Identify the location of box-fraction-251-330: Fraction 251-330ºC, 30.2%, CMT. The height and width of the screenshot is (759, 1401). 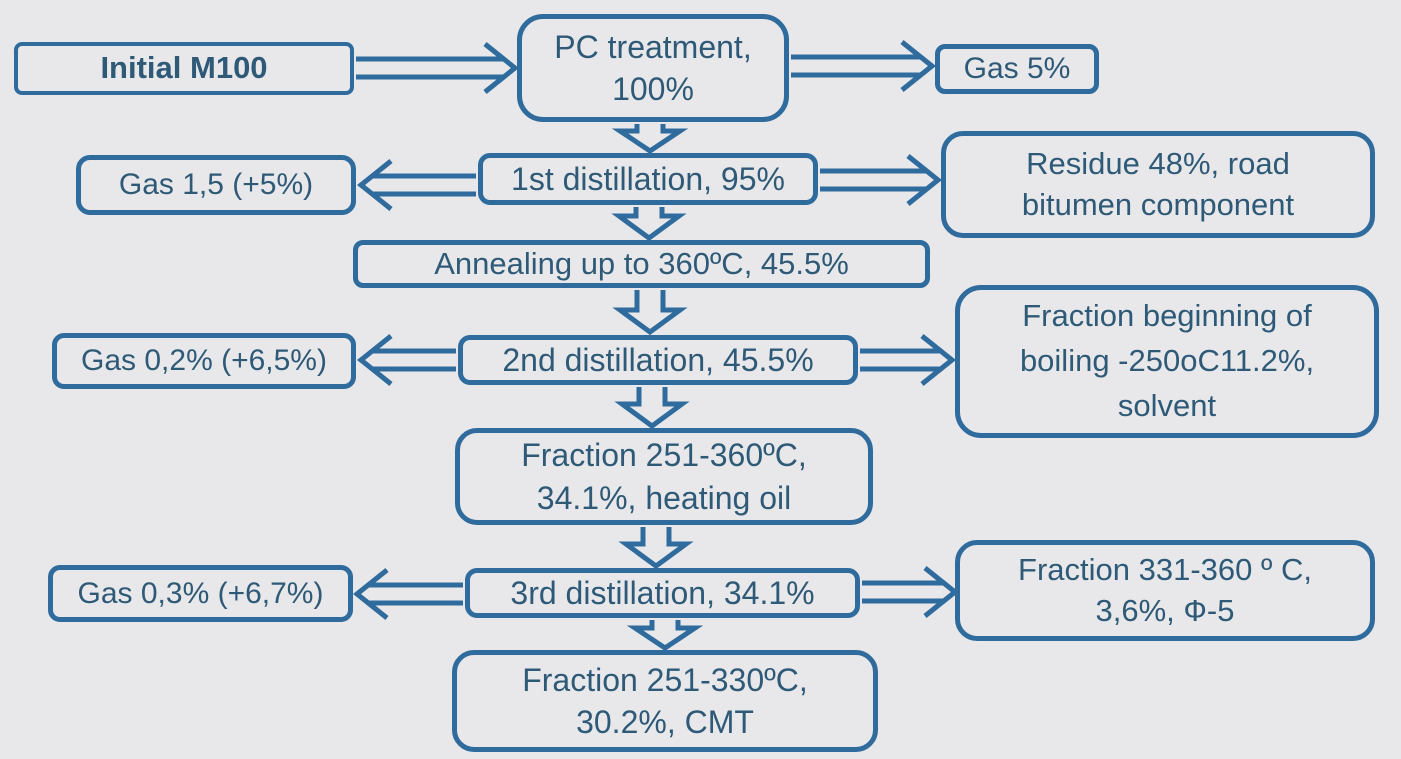
(665, 701).